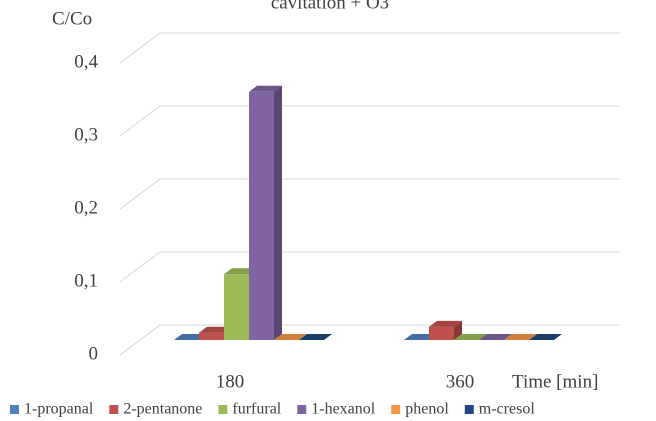 This screenshot has width=656, height=421. What do you see at coordinates (86, 207) in the screenshot?
I see `y-tick-label: 0,2` at bounding box center [86, 207].